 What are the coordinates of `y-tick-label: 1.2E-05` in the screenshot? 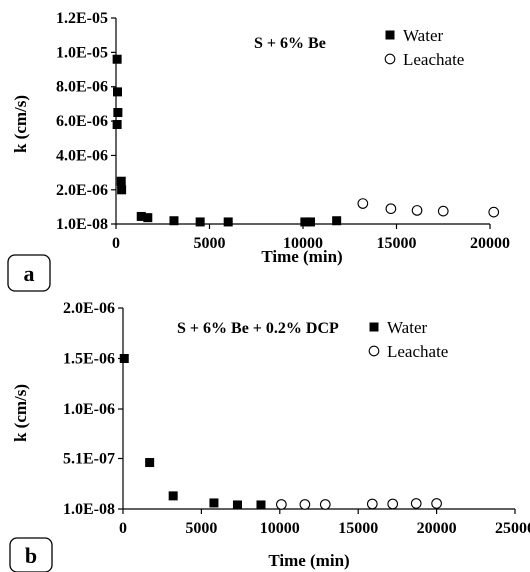 It's located at (82, 18).